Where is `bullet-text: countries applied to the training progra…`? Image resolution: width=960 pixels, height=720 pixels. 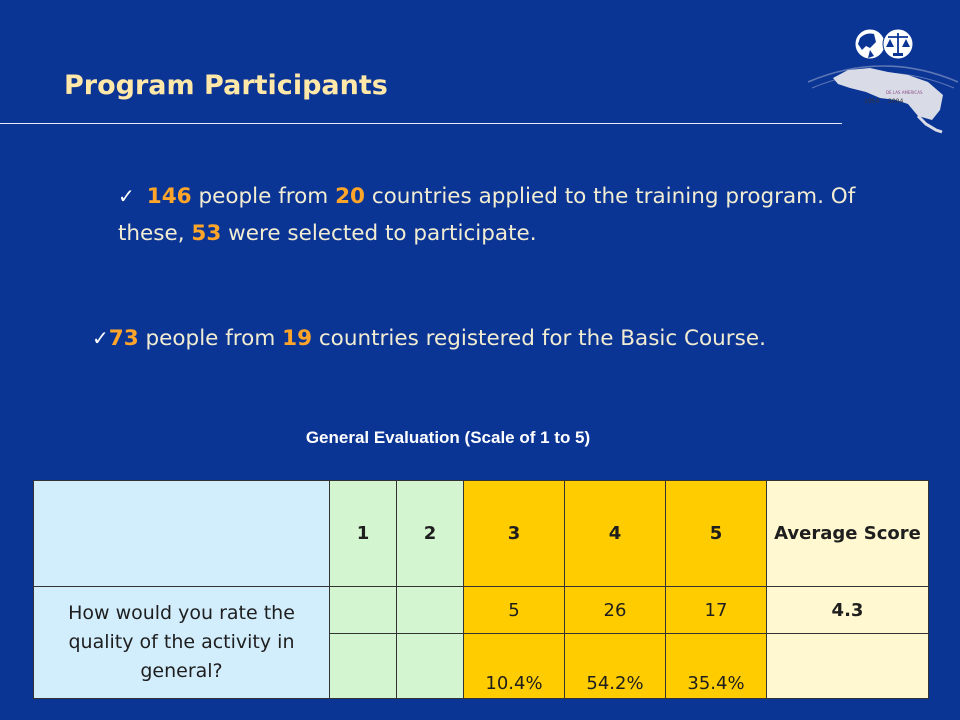
bullet-text: countries applied to the training progra… is located at coordinates (487, 215).